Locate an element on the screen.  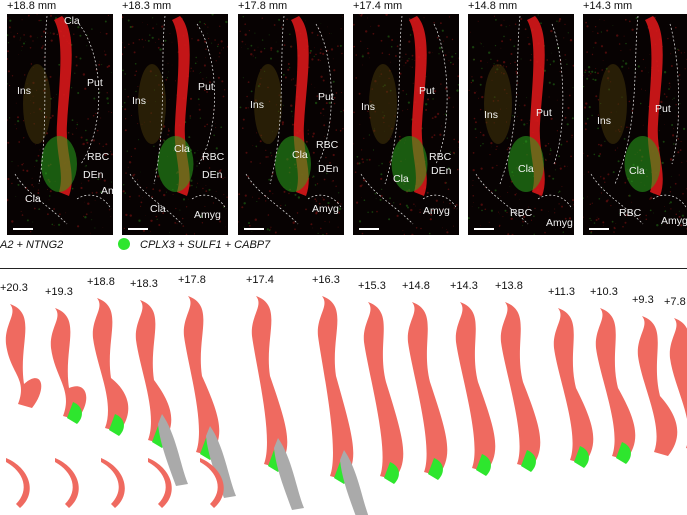
panel-depth-label: +14.3 mm is located at coordinates (608, 6).